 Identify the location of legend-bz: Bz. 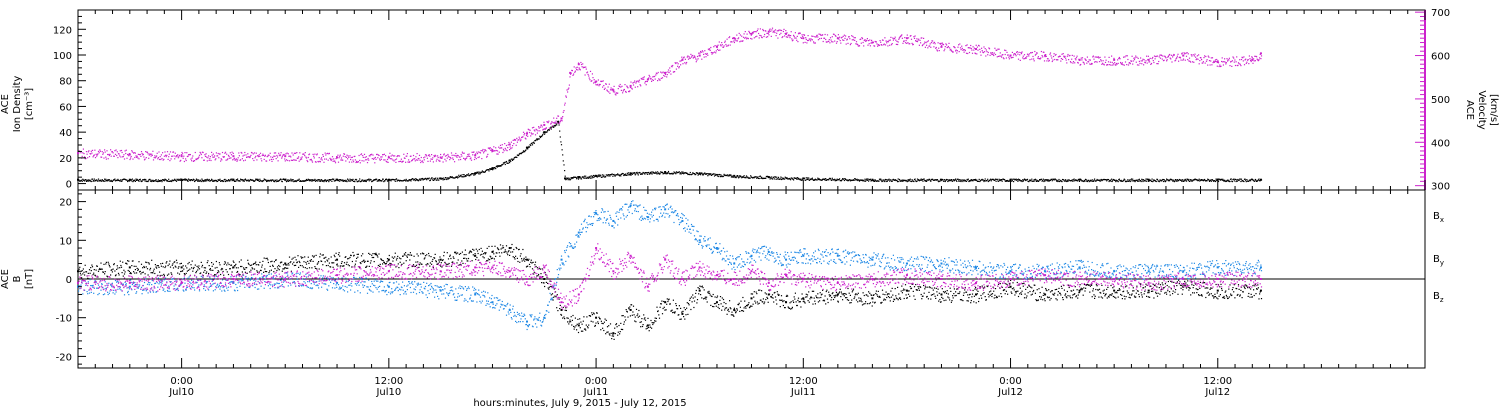
(1438, 297).